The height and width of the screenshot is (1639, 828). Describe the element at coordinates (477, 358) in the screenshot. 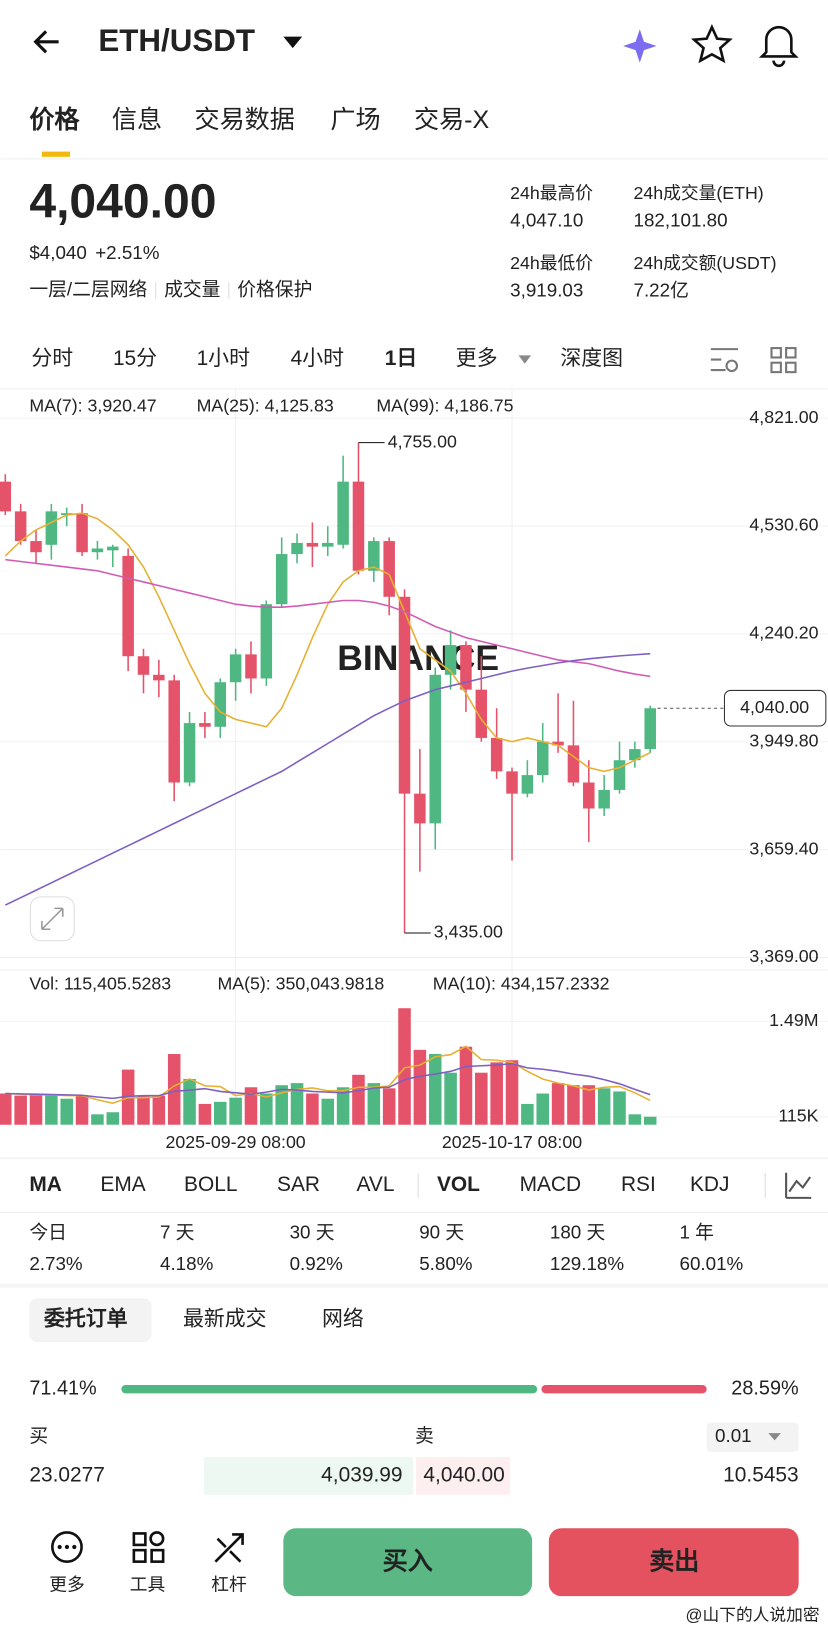

I see `interval: 更多` at that location.